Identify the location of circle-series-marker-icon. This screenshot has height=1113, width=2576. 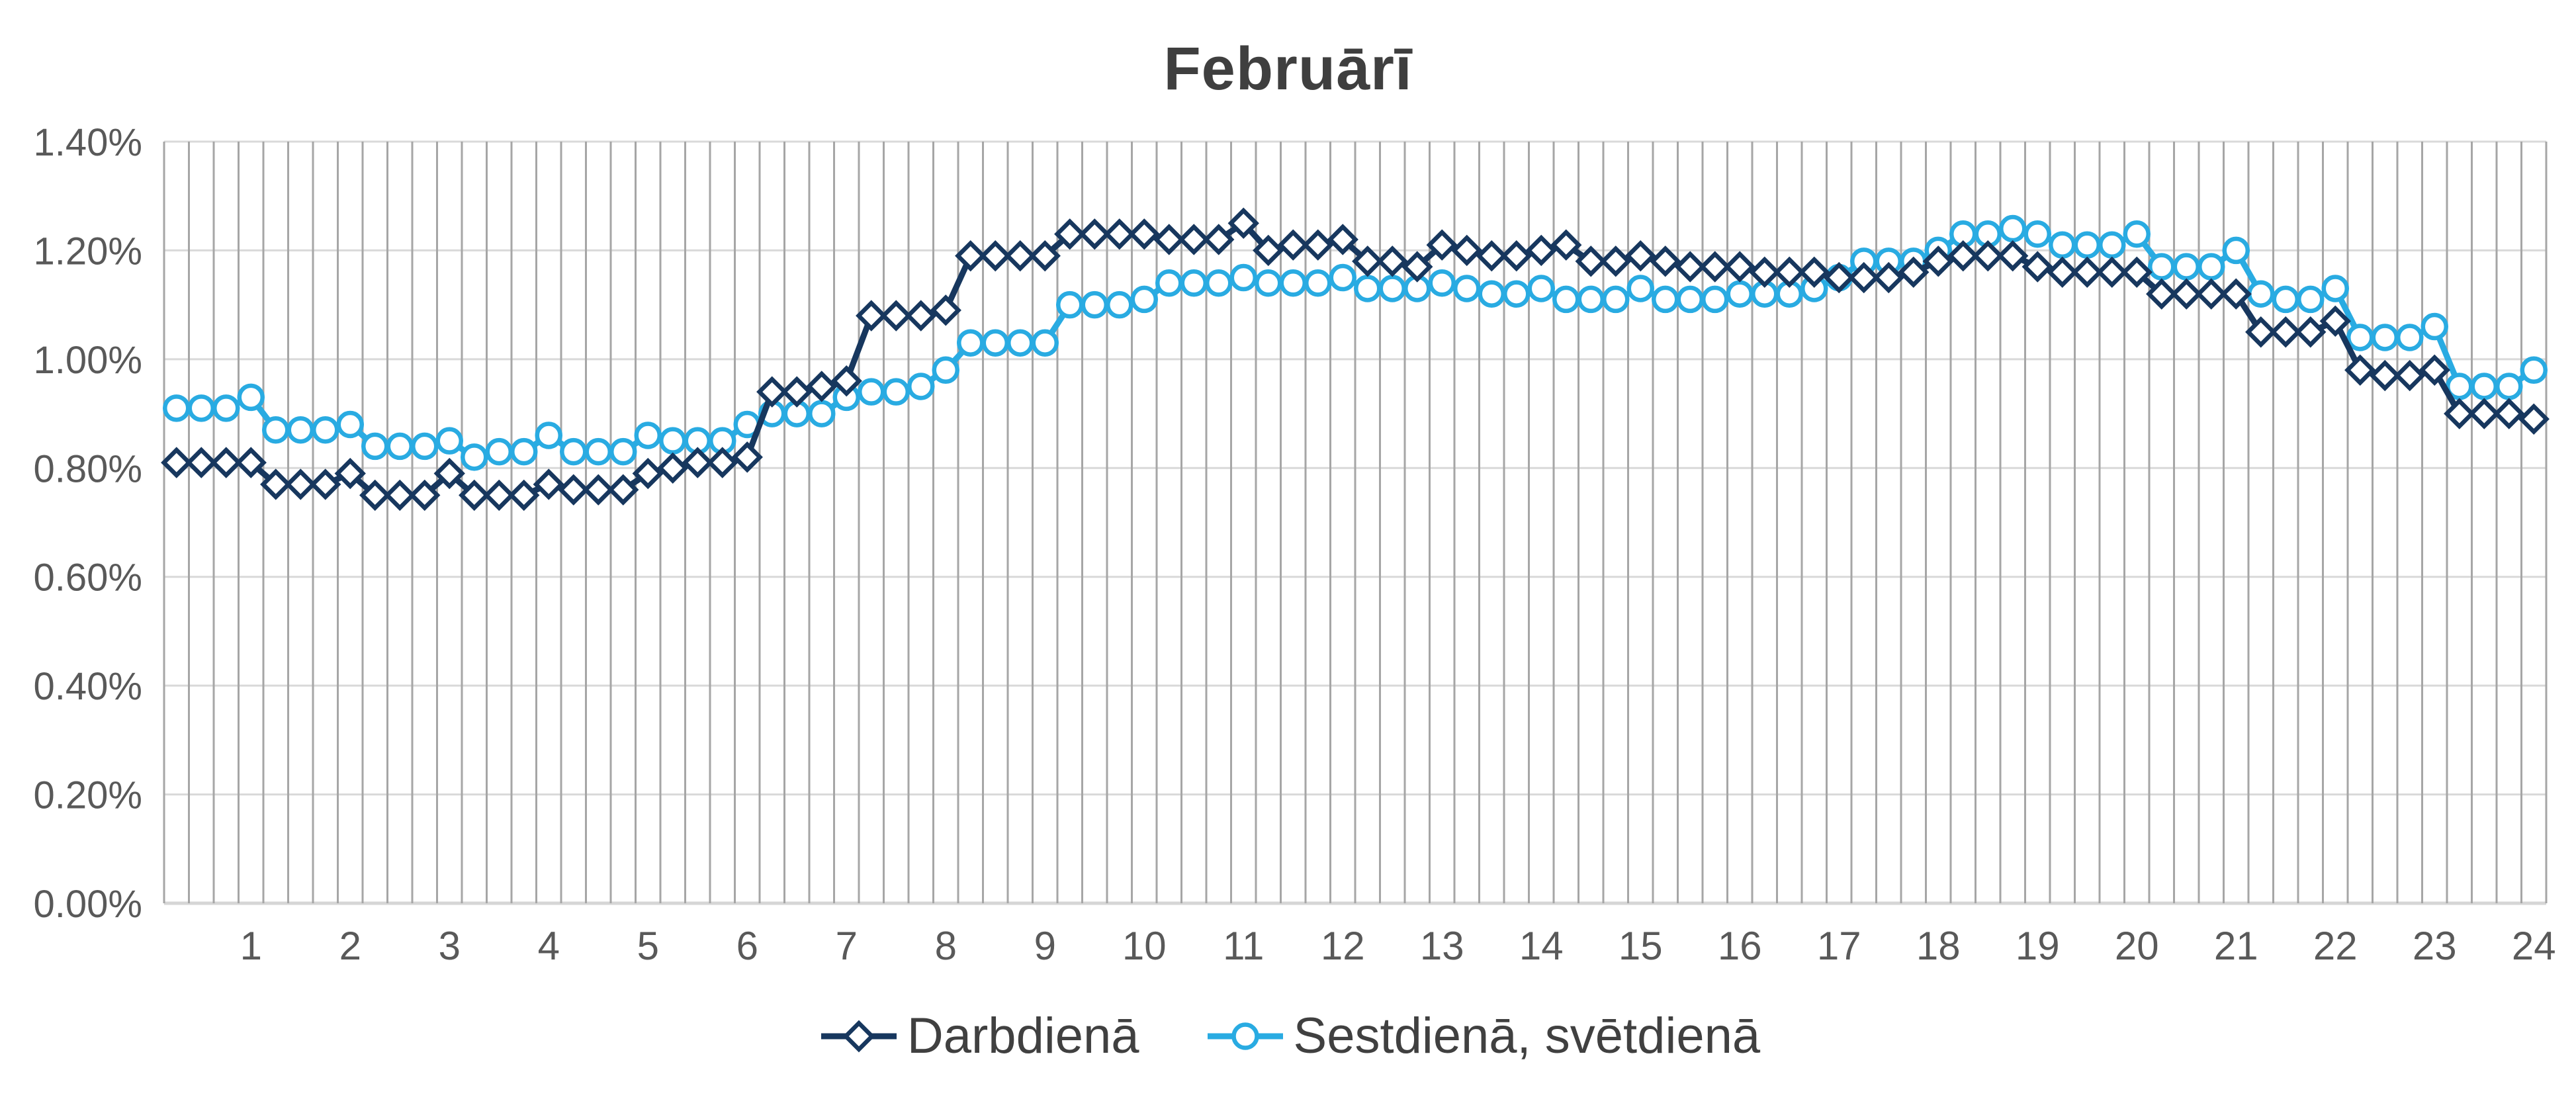
(1245, 1036).